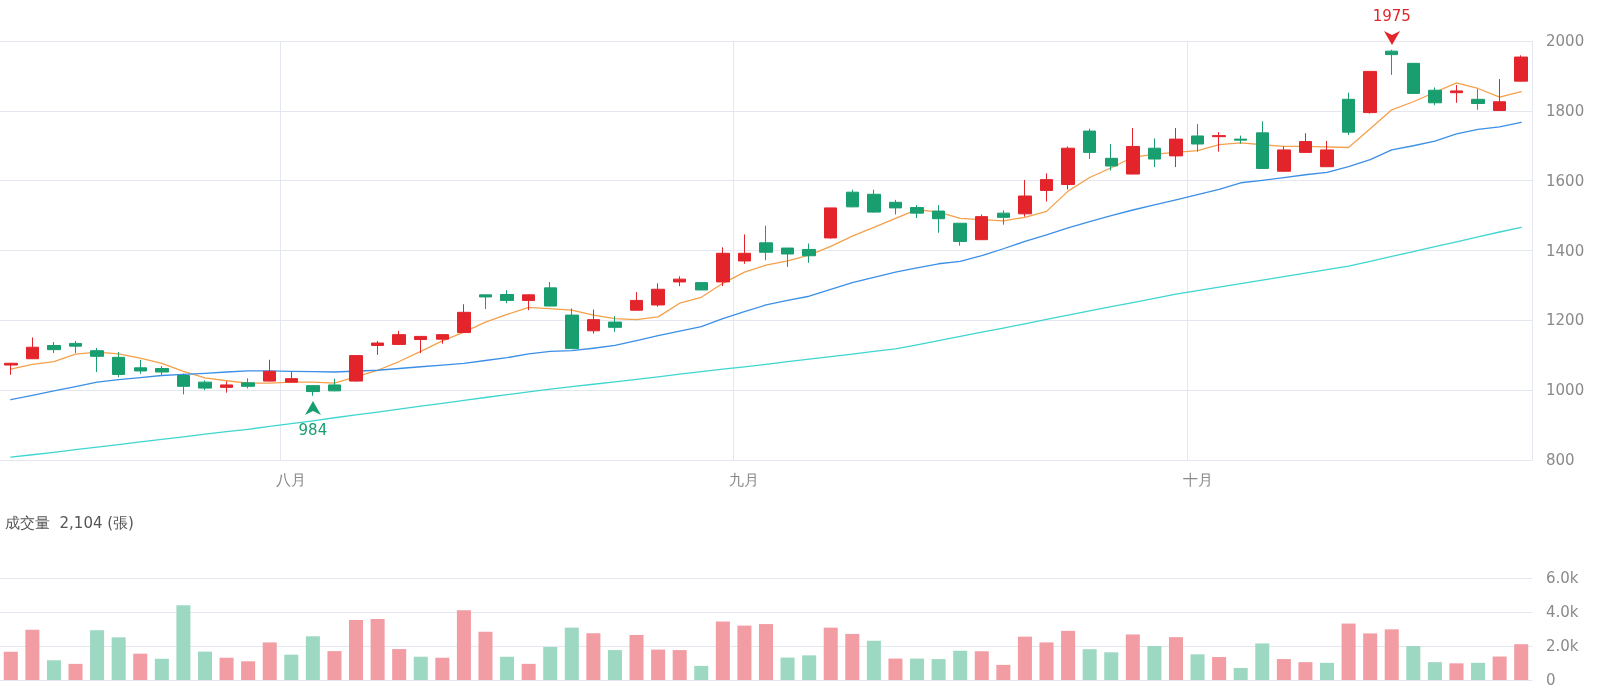 The width and height of the screenshot is (1600, 697). Describe the element at coordinates (1565, 110) in the screenshot. I see `y-tick-label: 1800` at that location.